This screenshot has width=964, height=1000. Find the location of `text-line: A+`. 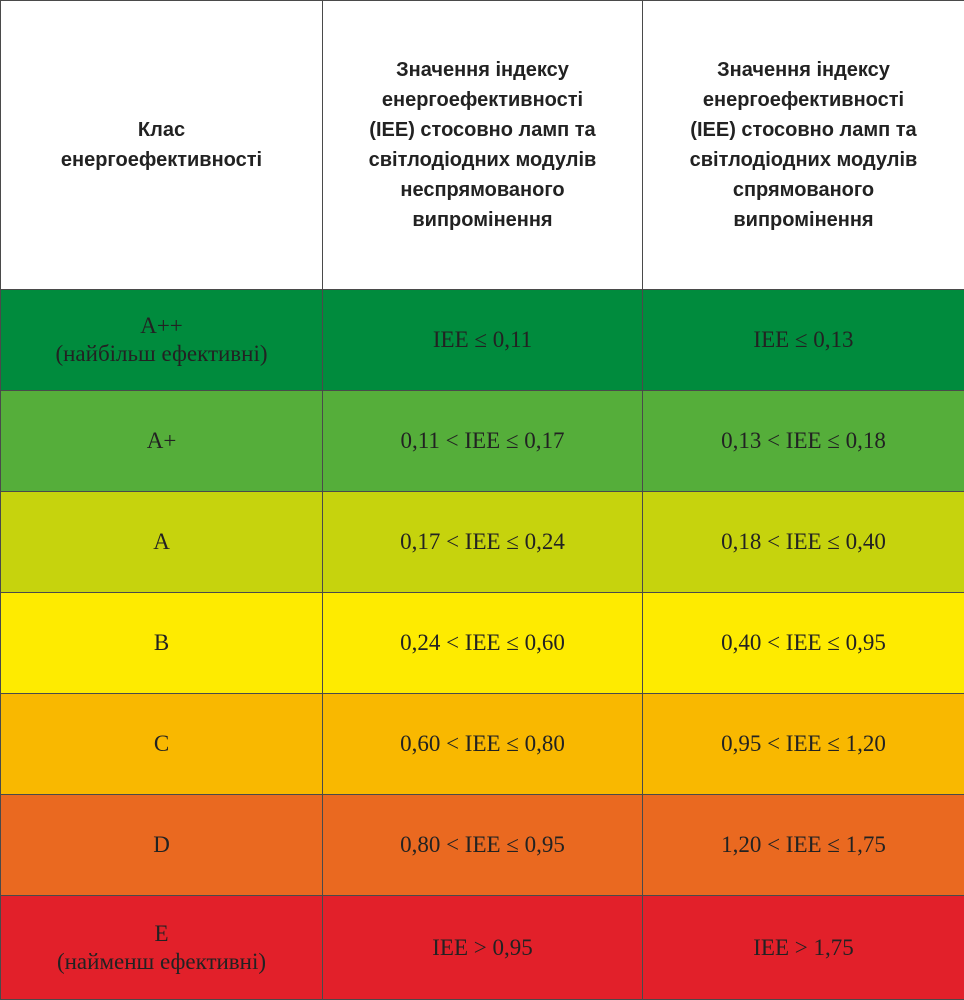

text-line: A+ is located at coordinates (161, 440).